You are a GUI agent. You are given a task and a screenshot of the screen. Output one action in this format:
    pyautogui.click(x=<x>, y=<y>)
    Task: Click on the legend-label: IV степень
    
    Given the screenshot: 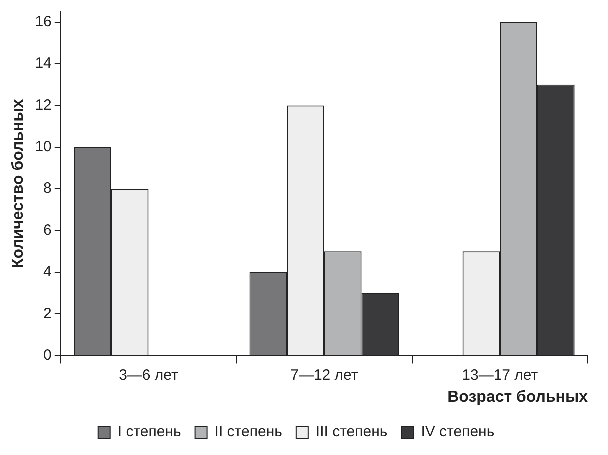 What is the action you would take?
    pyautogui.click(x=458, y=432)
    